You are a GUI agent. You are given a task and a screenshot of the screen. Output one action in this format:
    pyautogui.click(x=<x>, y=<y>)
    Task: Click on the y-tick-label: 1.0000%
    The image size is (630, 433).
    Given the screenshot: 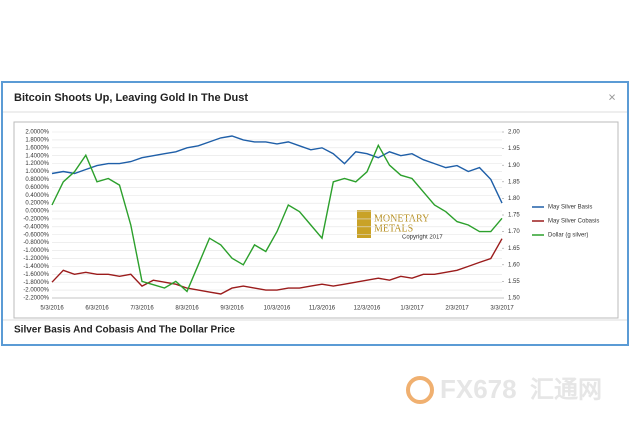 What is the action you would take?
    pyautogui.click(x=37, y=172)
    